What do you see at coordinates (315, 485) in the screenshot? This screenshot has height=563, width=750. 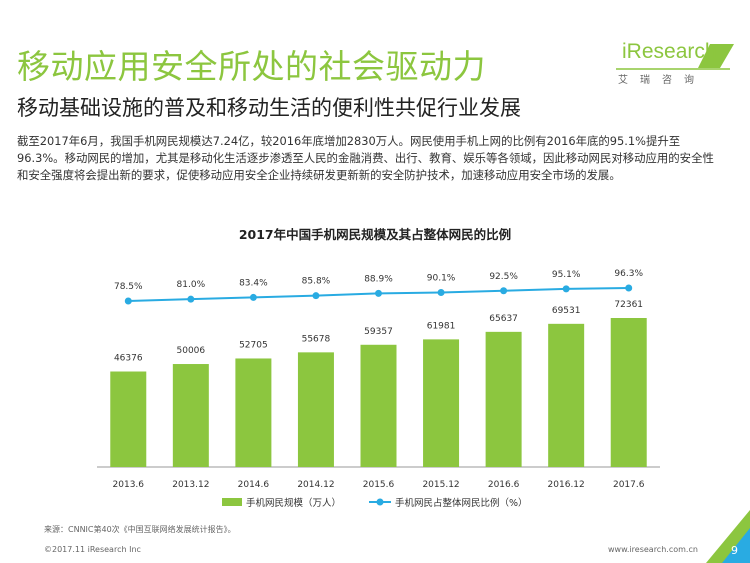 I see `x-tick-label: 2014.12` at bounding box center [315, 485].